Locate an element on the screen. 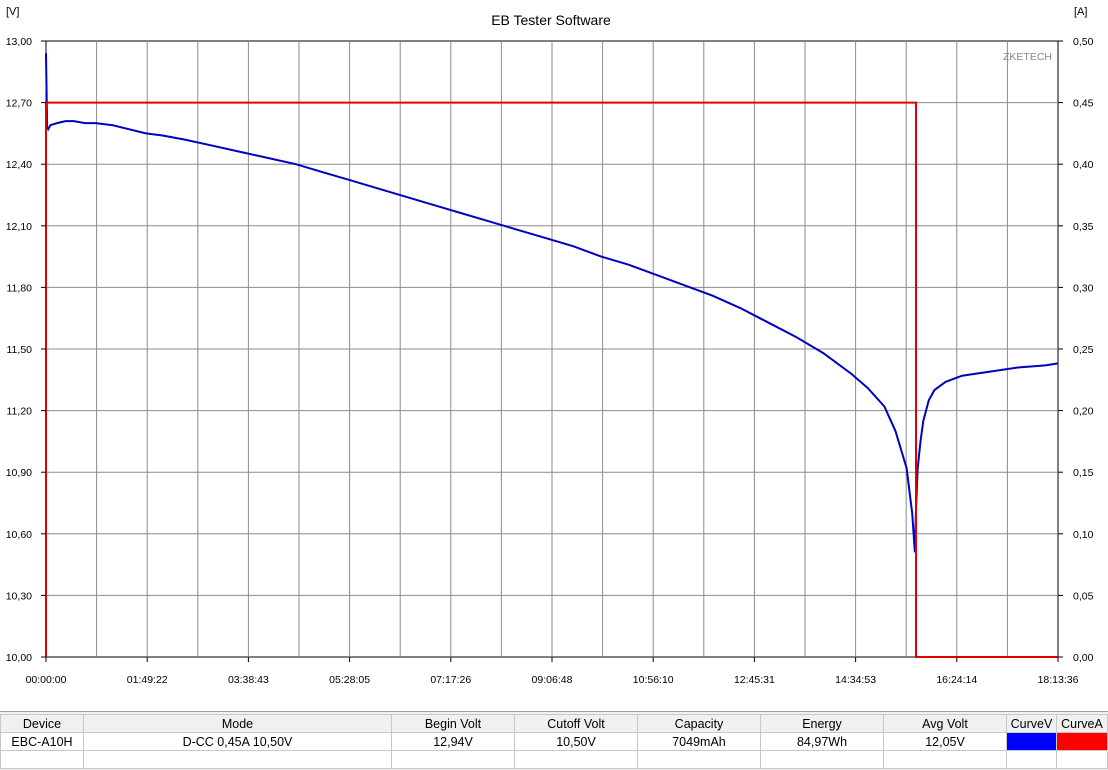  x-tick-label: 07:17:26 is located at coordinates (450, 680).